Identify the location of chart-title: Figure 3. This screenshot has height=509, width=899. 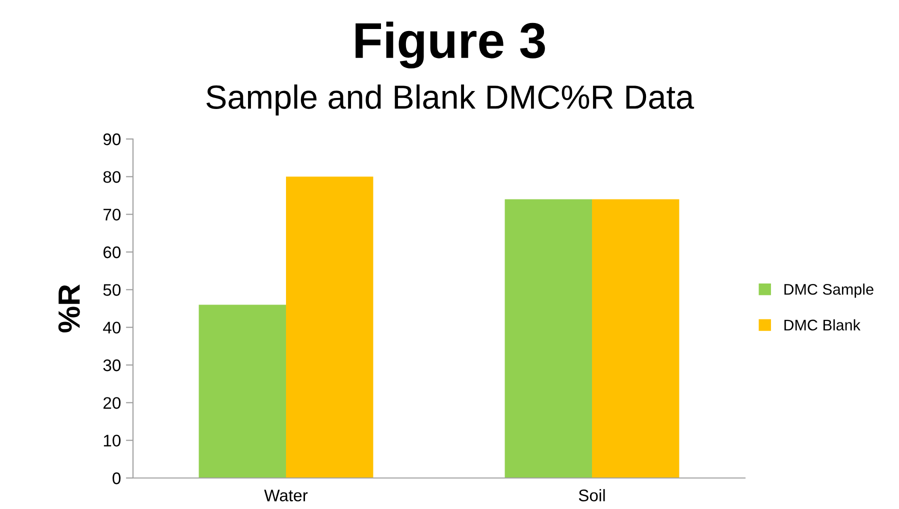
(450, 45).